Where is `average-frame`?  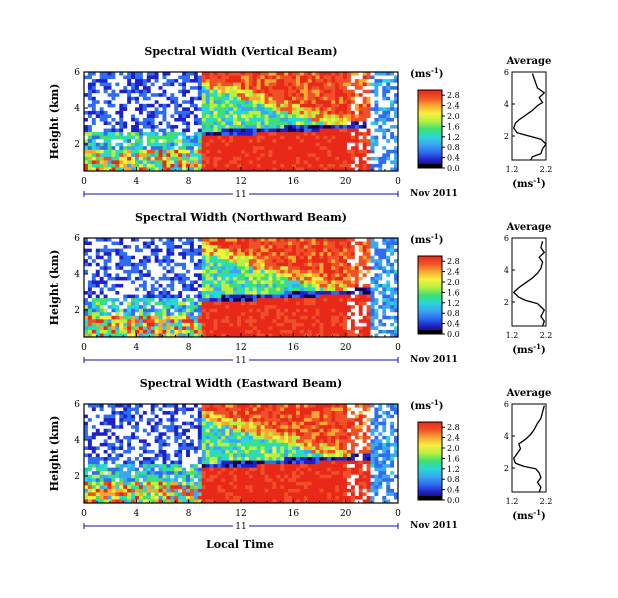 average-frame is located at coordinates (529, 282).